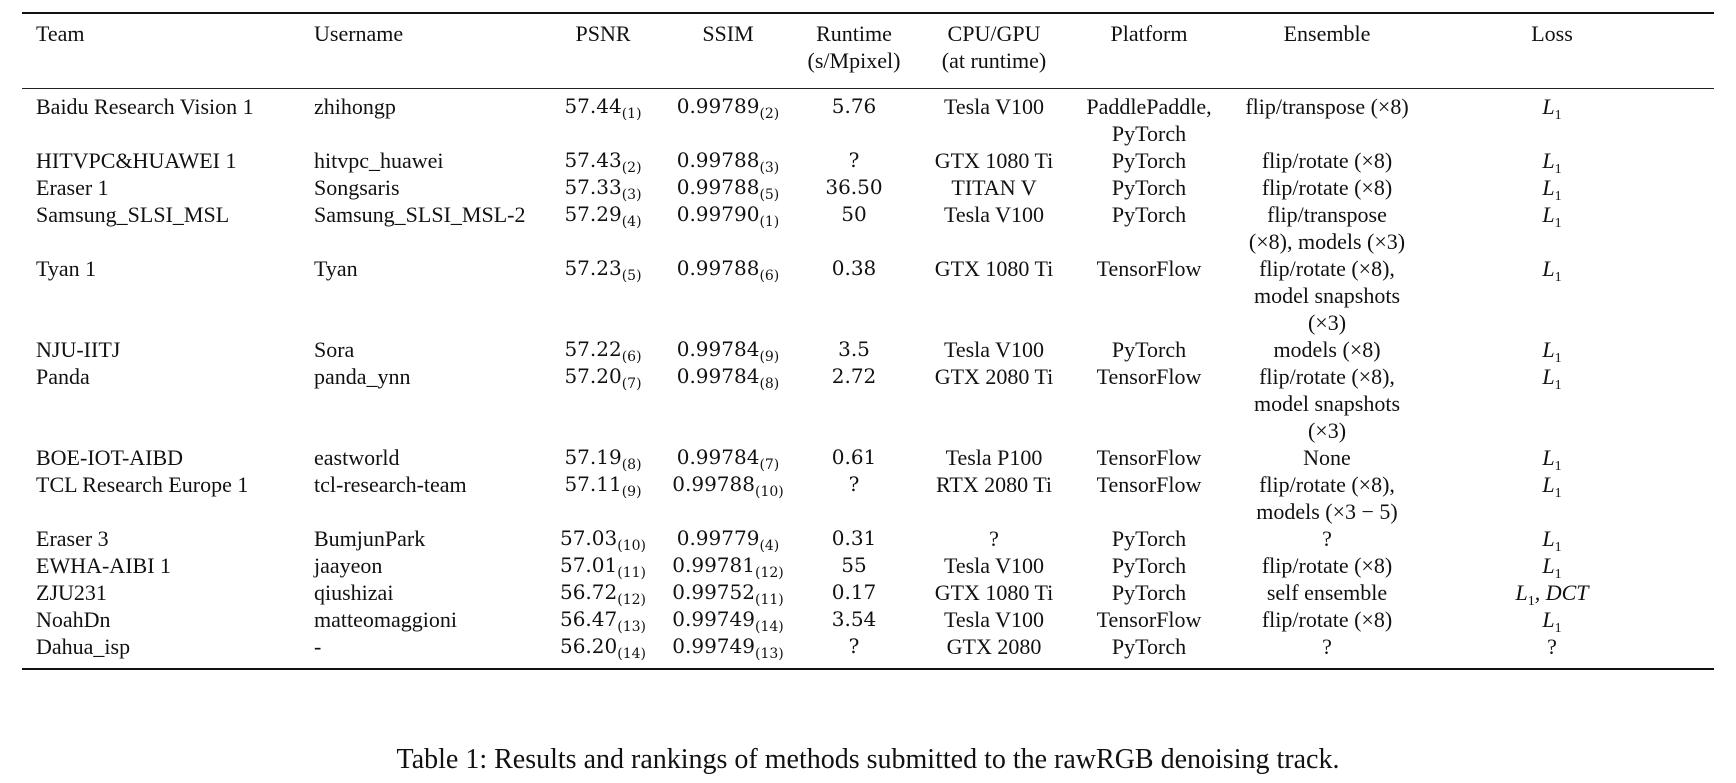 The image size is (1736, 783). I want to click on ssim-rank: (10), so click(769, 492).